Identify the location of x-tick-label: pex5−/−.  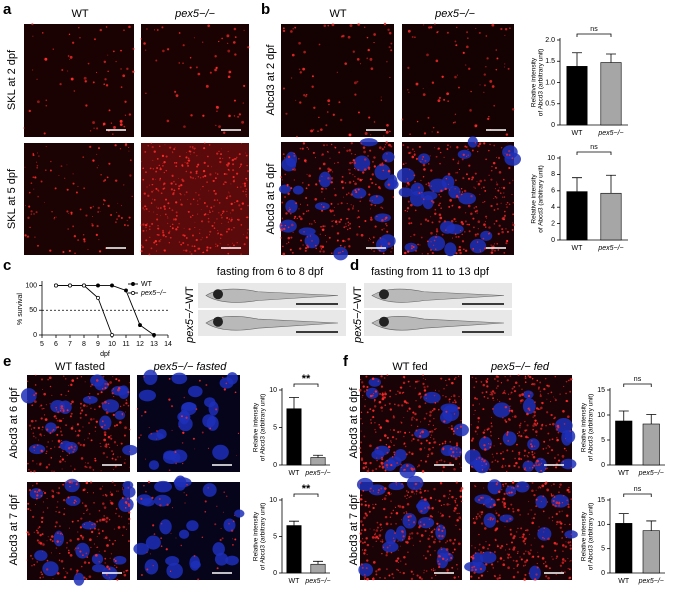
(610, 133).